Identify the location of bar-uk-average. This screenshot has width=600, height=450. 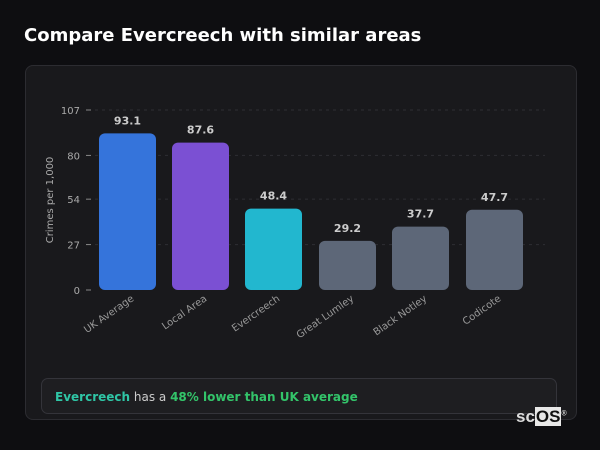
(127, 211).